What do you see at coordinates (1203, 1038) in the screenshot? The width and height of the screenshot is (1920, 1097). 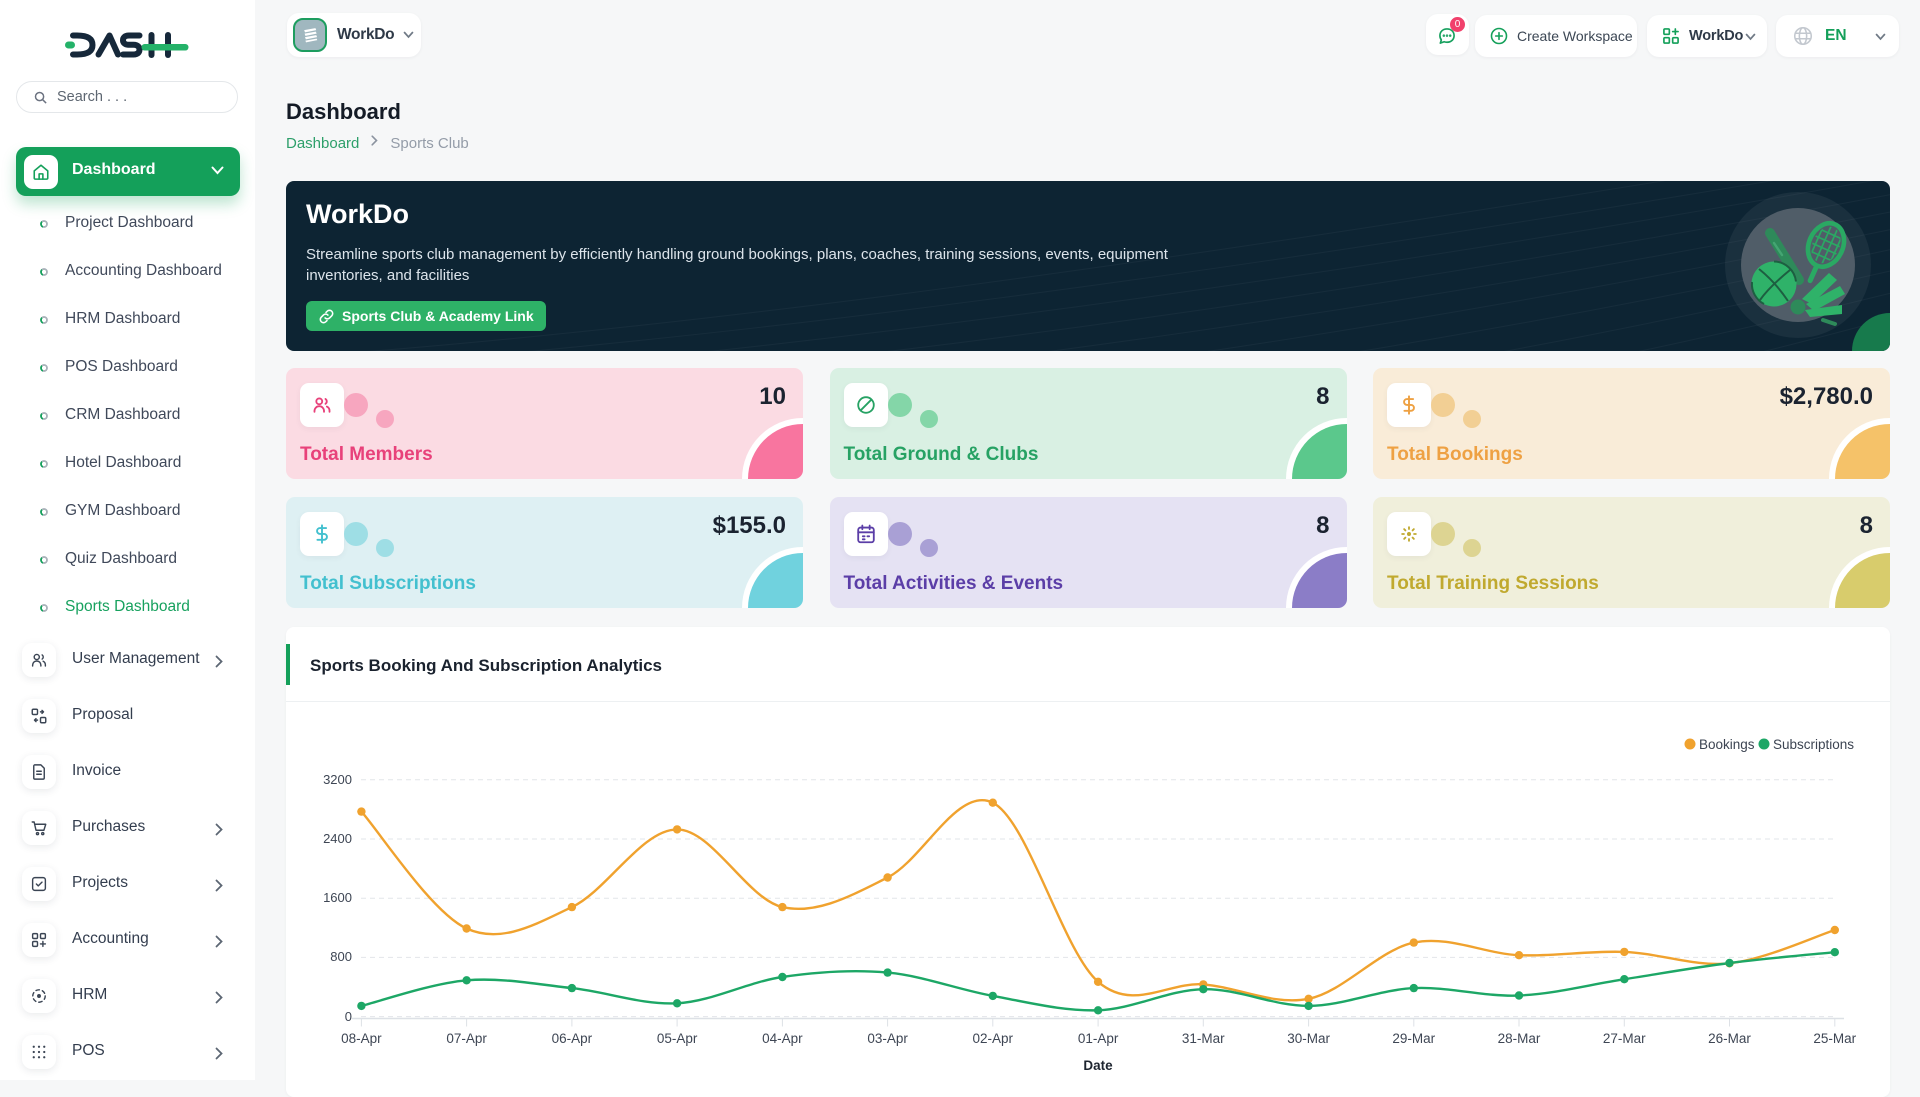 I see `svg-text: 31-Mar` at bounding box center [1203, 1038].